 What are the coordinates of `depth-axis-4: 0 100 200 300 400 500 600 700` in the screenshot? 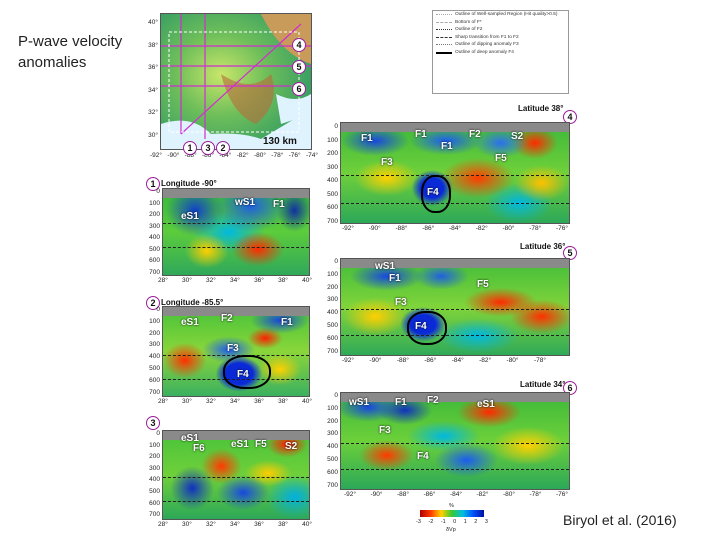 It's located at (332, 174).